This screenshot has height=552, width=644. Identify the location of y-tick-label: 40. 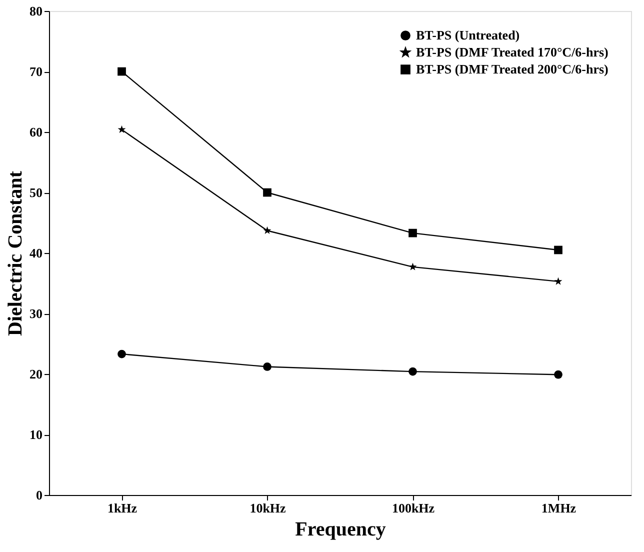
(36, 253).